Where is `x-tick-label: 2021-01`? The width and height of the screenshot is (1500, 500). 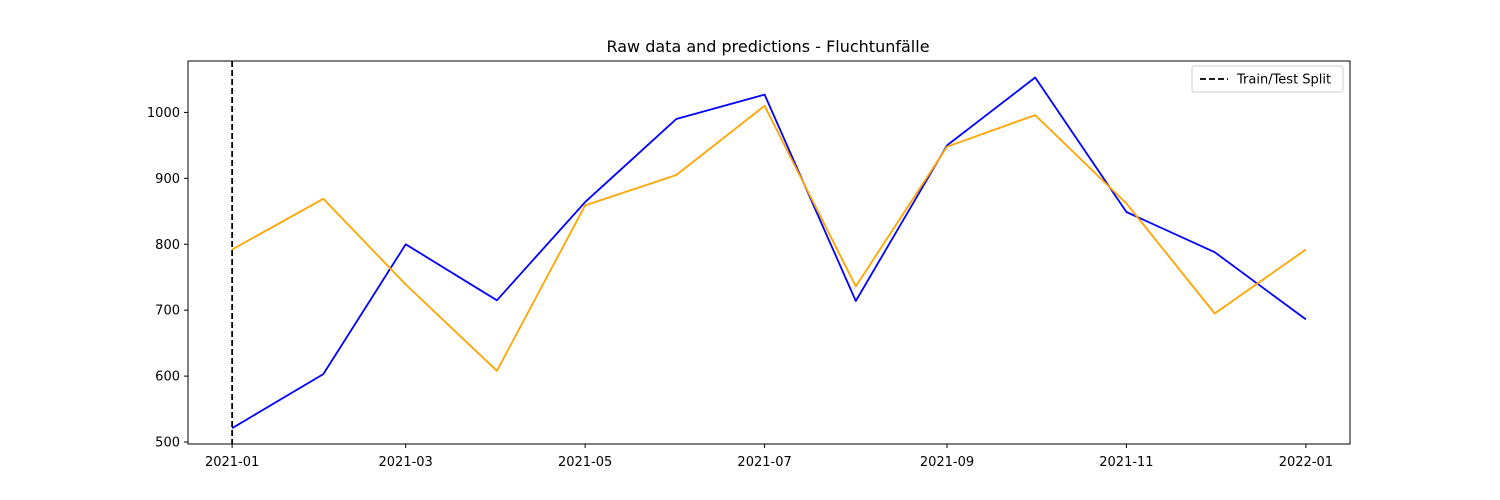
x-tick-label: 2021-01 is located at coordinates (232, 462).